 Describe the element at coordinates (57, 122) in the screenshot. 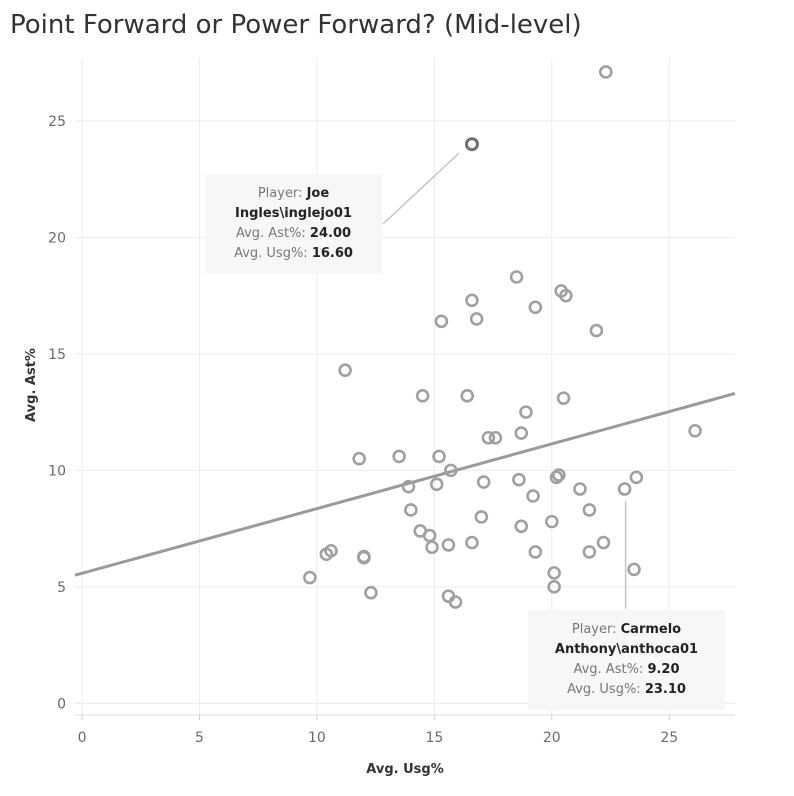

I see `y-tick-label: 25` at that location.